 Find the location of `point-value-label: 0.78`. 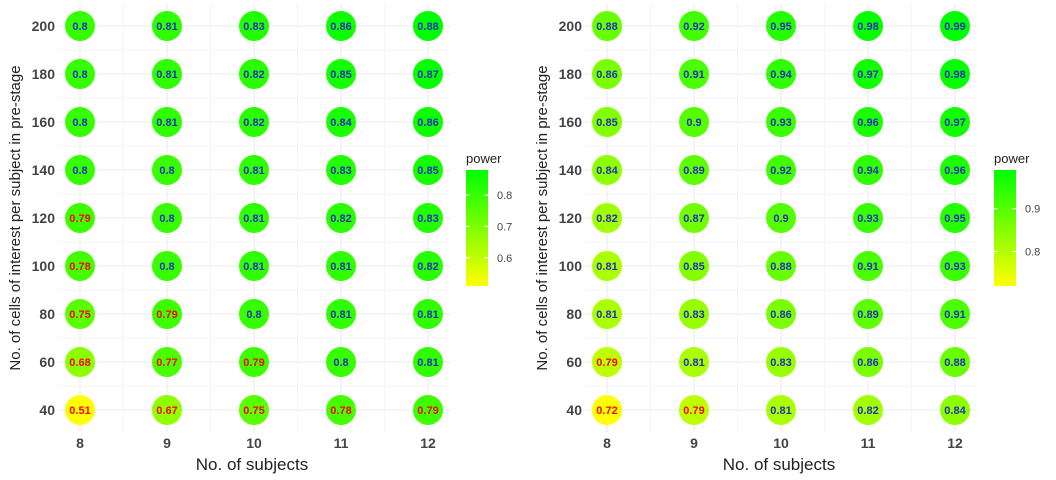

point-value-label: 0.78 is located at coordinates (340, 411).